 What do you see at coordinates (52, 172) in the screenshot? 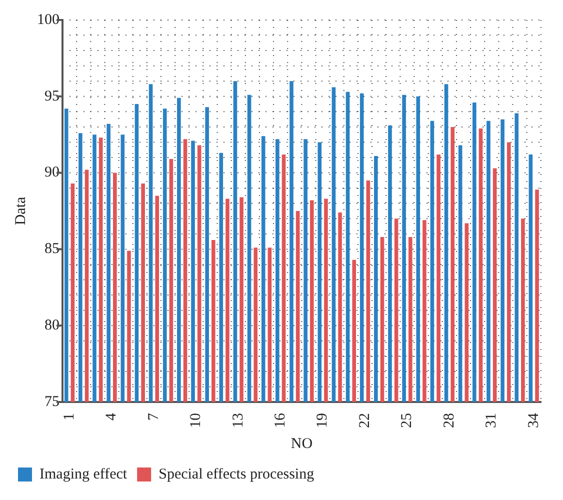
I see `y-tick-label: 90` at bounding box center [52, 172].